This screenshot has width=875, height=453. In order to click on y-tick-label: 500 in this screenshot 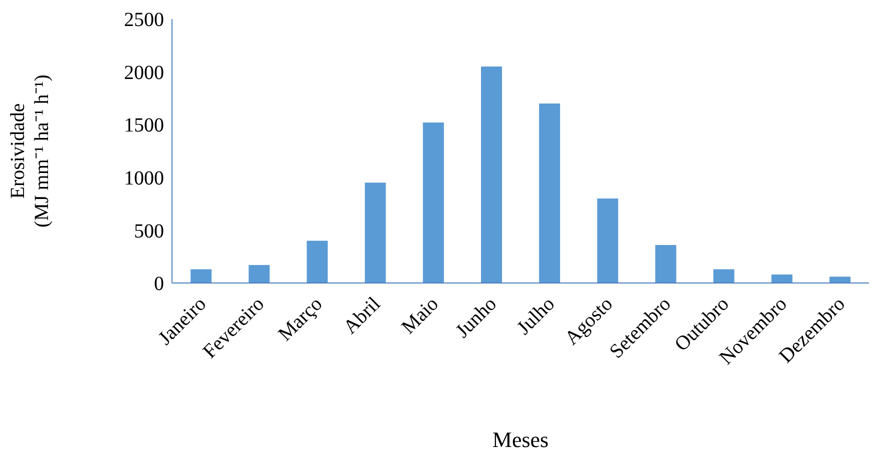, I will do `click(149, 231)`.